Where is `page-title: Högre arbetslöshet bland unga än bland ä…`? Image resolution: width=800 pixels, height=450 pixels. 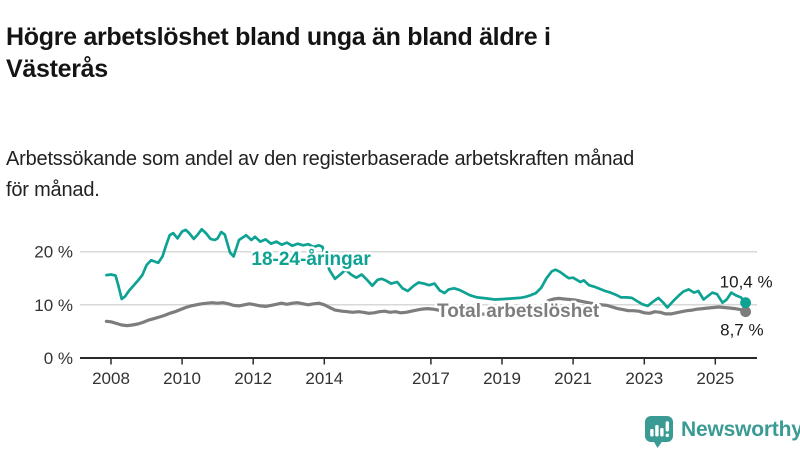 page-title: Högre arbetslöshet bland unga än bland ä… is located at coordinates (278, 53).